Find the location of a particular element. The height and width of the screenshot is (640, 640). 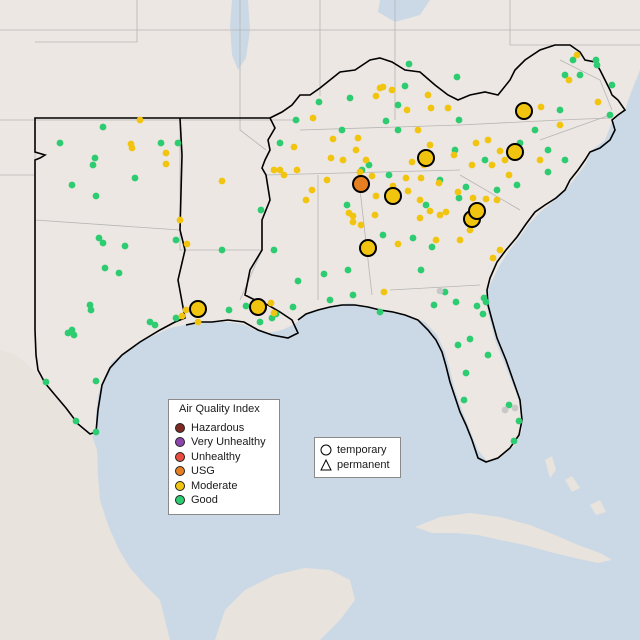

land-yucatan is located at coordinates (285, 604).